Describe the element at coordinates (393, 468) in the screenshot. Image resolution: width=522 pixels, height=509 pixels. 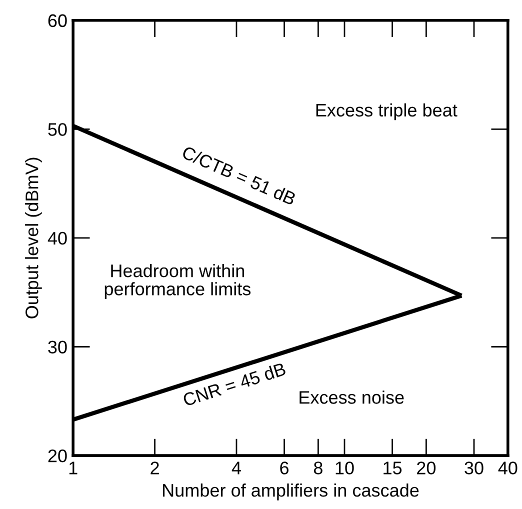
I see `x-tick-label: 15` at that location.